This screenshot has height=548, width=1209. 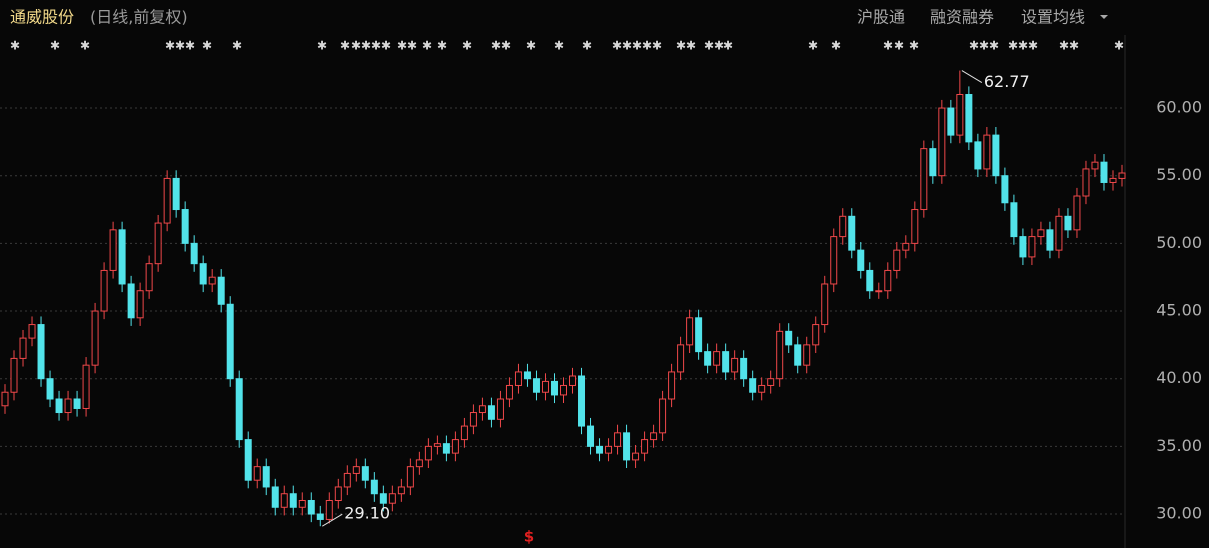 What do you see at coordinates (1104, 17) in the screenshot?
I see `dropdown-caret` at bounding box center [1104, 17].